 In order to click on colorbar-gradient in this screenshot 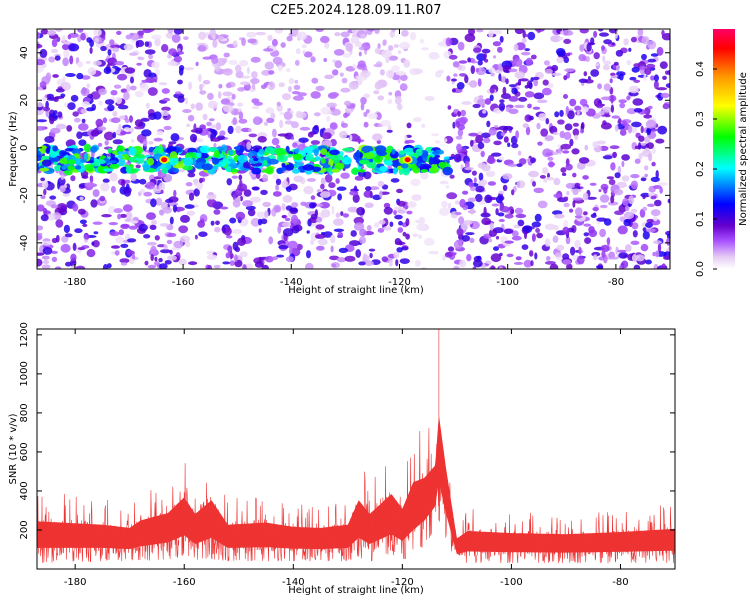, I will do `click(724, 149)`.